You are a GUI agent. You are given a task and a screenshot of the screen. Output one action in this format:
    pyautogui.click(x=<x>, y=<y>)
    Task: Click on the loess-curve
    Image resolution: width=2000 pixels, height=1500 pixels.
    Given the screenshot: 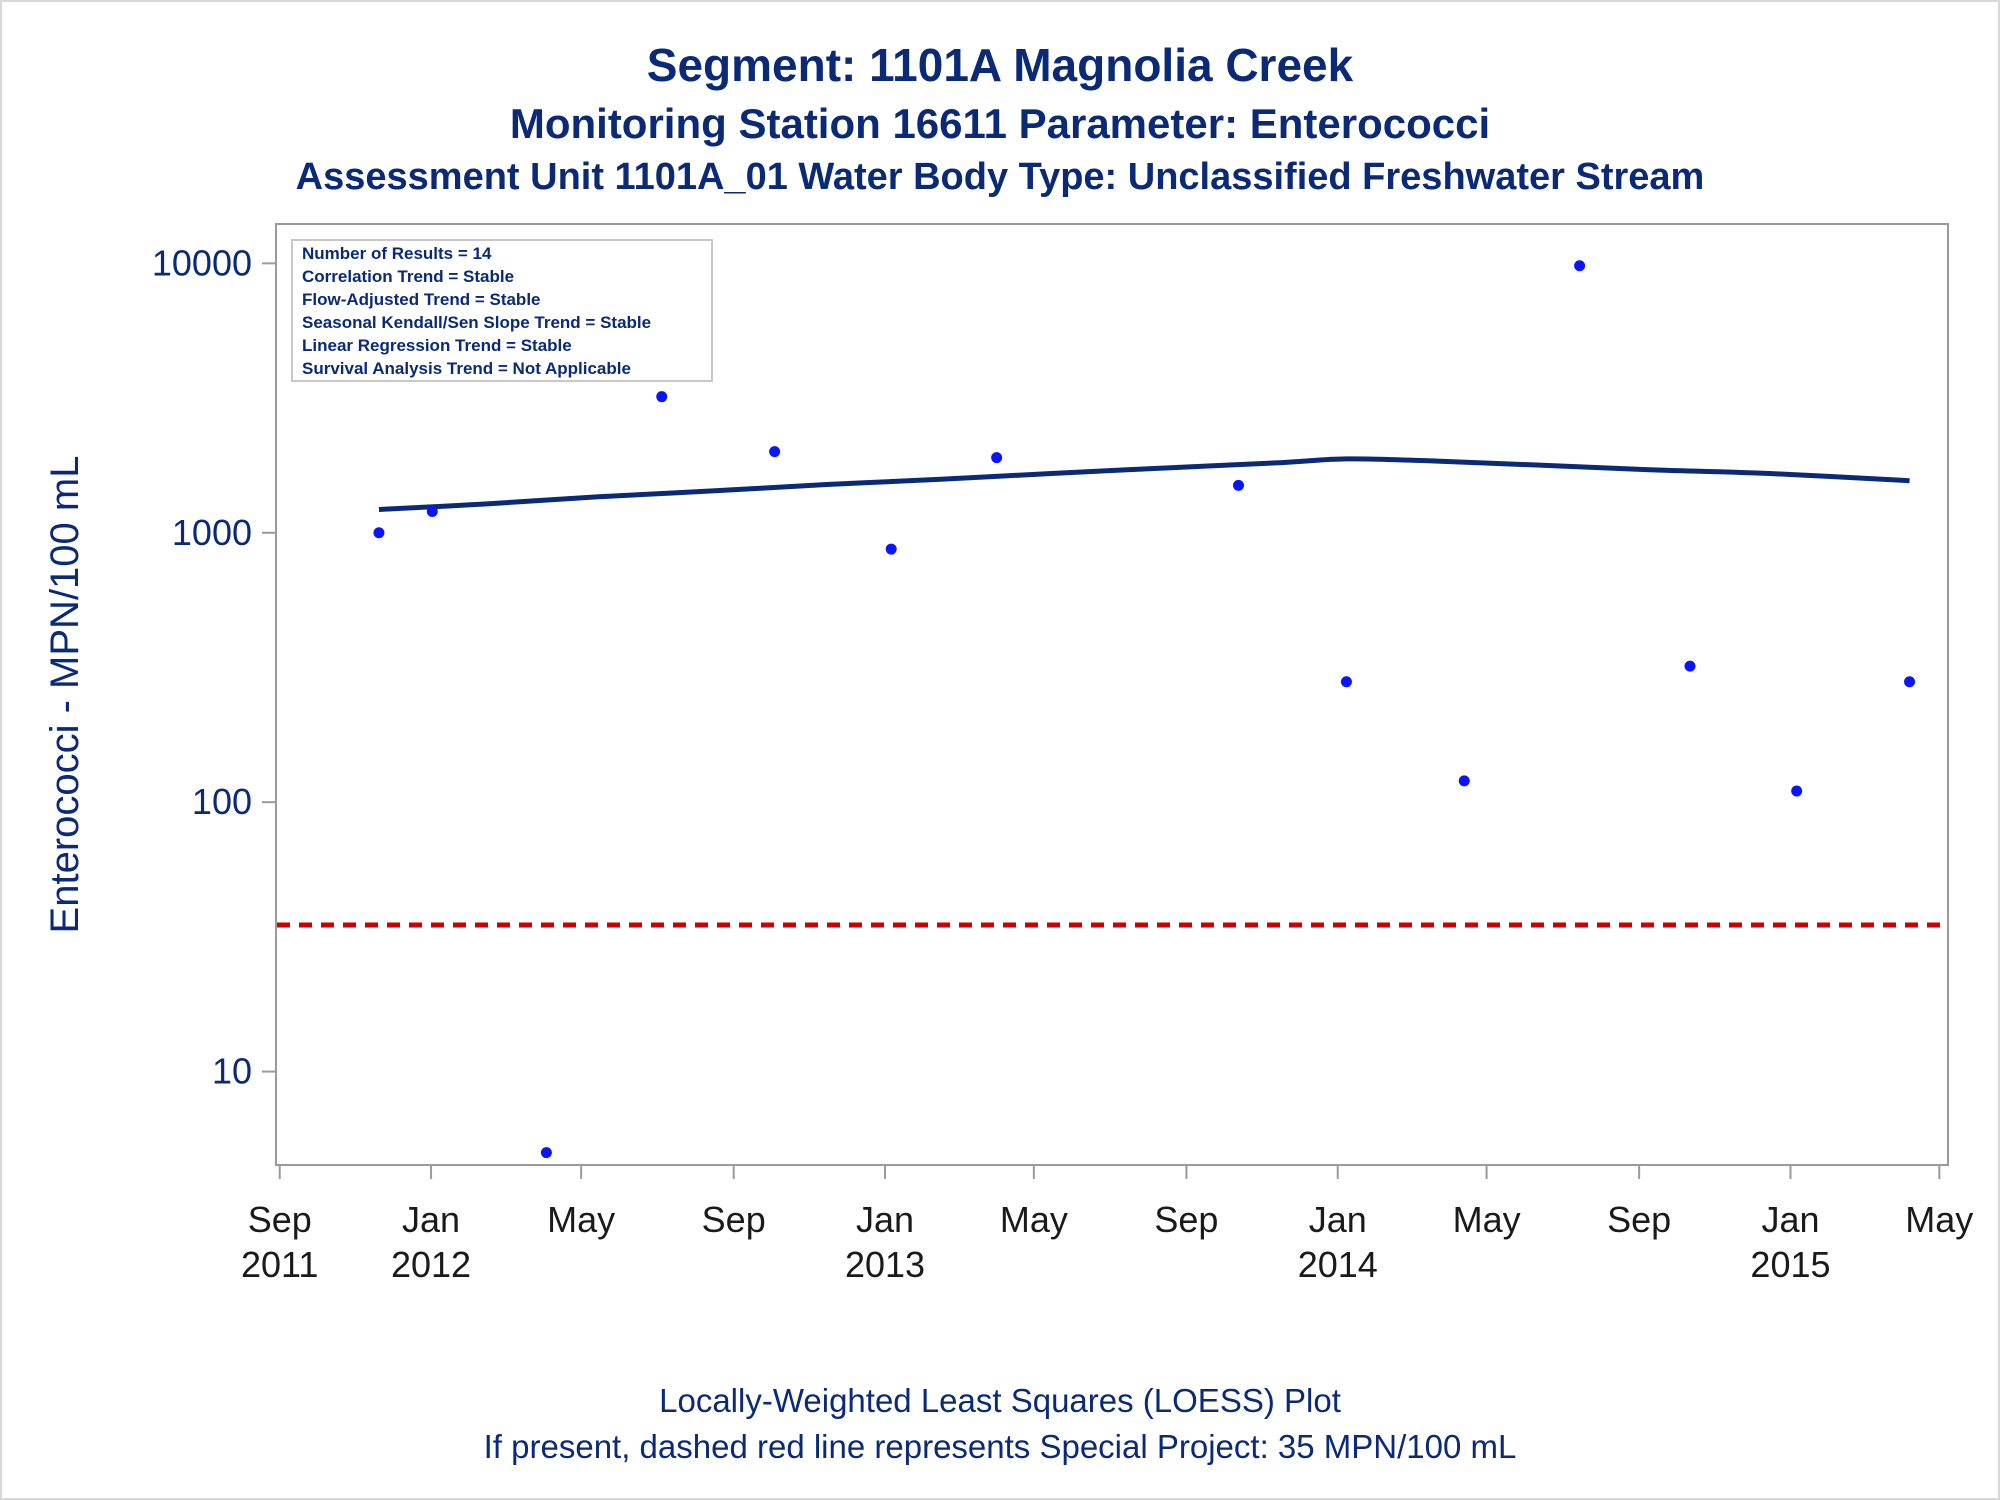 What is the action you would take?
    pyautogui.click(x=1144, y=484)
    